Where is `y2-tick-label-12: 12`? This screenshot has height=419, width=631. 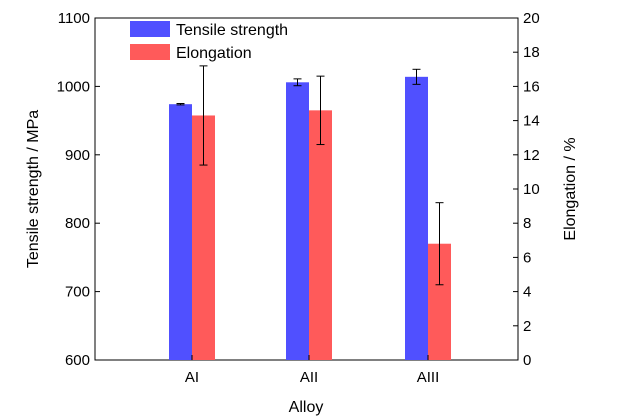 y2-tick-label-12: 12 is located at coordinates (531, 155).